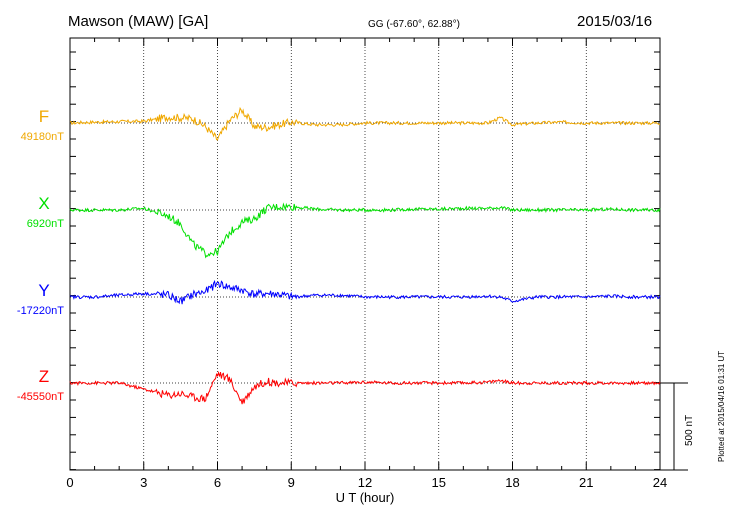  What do you see at coordinates (217, 482) in the screenshot?
I see `x-tick-label: 6` at bounding box center [217, 482].